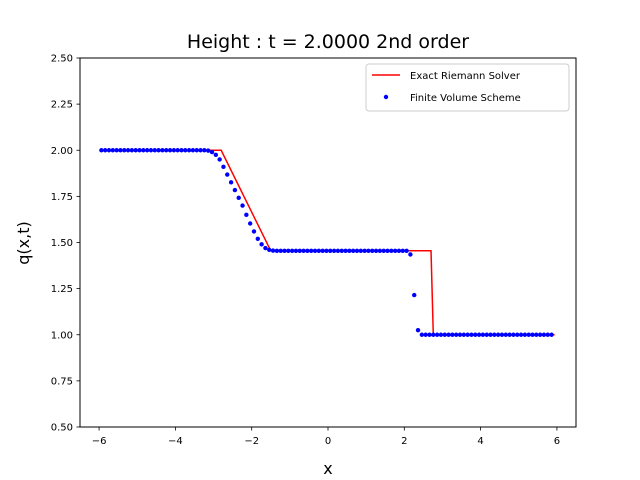  I want to click on y-tick-label: 1.75, so click(62, 197).